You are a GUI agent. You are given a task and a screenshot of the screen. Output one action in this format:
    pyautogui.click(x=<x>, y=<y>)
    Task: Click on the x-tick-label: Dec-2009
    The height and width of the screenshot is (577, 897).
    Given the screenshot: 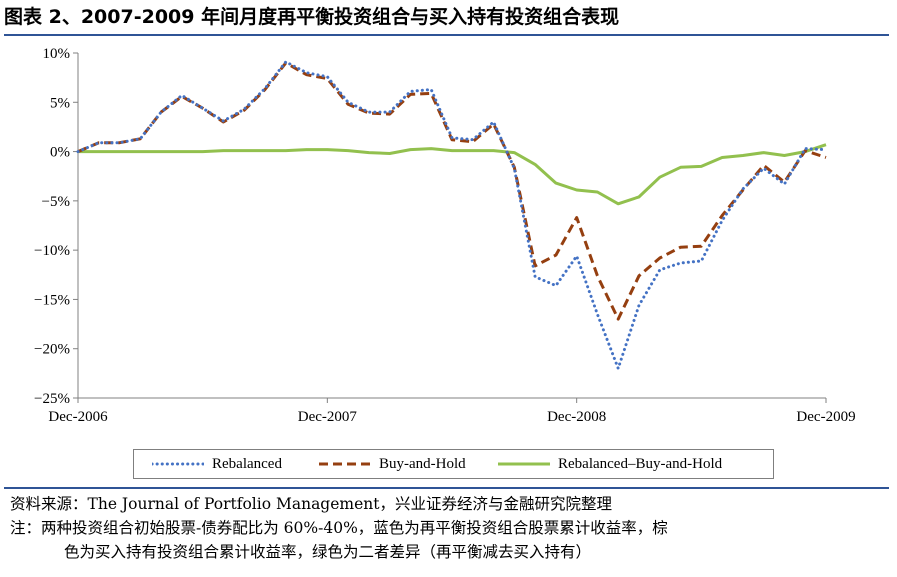 What is the action you would take?
    pyautogui.click(x=825, y=417)
    